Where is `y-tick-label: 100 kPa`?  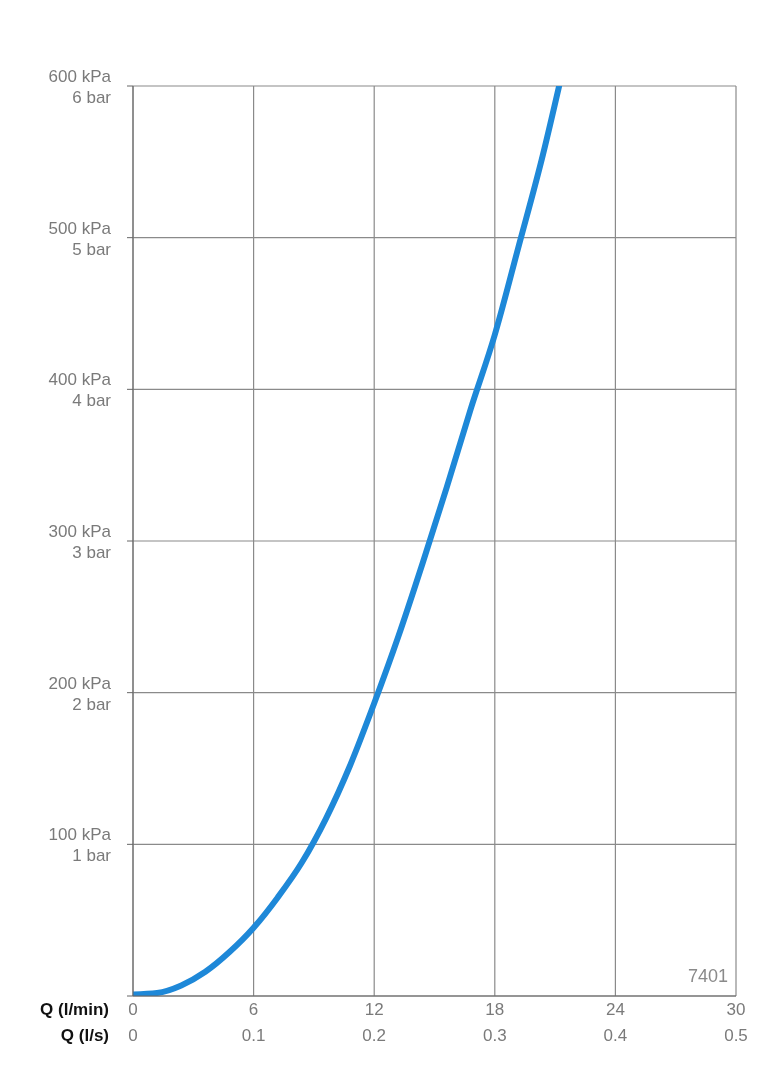 y-tick-label: 100 kPa is located at coordinates (80, 835).